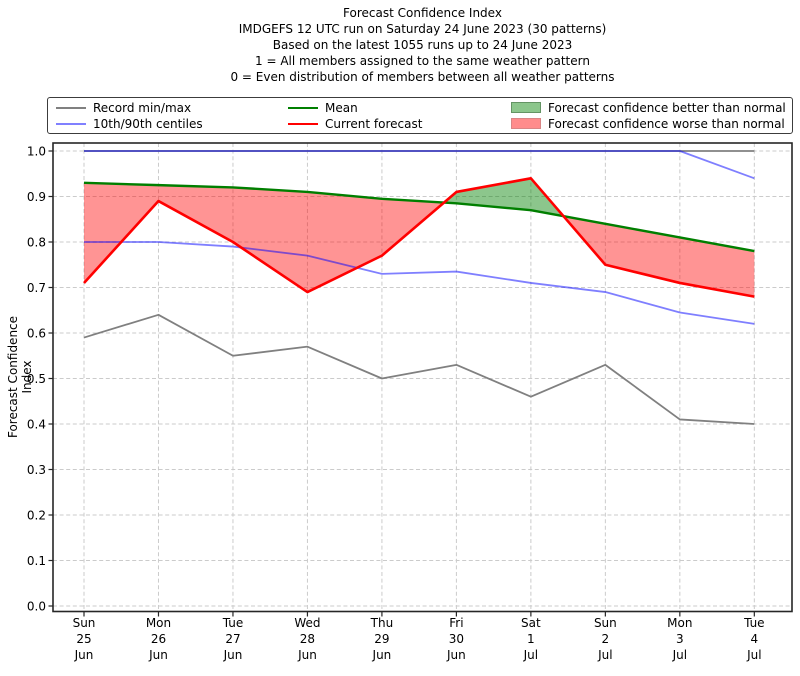 This screenshot has height=676, width=800. Describe the element at coordinates (667, 107) in the screenshot. I see `legend-label: Forecast confidence better than normal` at that location.